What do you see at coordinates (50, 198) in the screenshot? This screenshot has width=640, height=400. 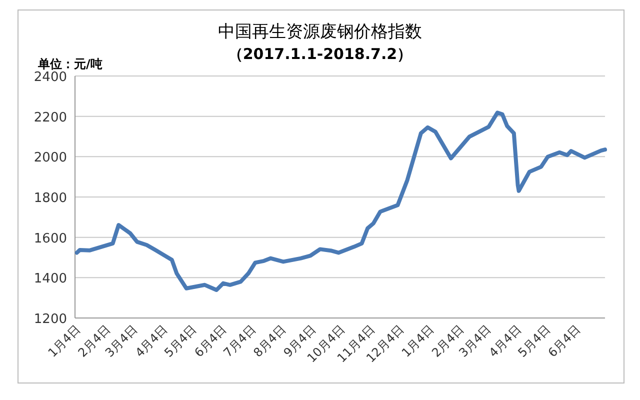 I see `y-tick-label: 1800` at bounding box center [50, 198].